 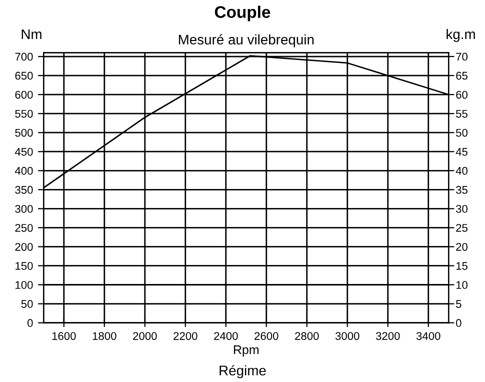 What do you see at coordinates (104, 336) in the screenshot?
I see `x-tick-label: 1800` at bounding box center [104, 336].